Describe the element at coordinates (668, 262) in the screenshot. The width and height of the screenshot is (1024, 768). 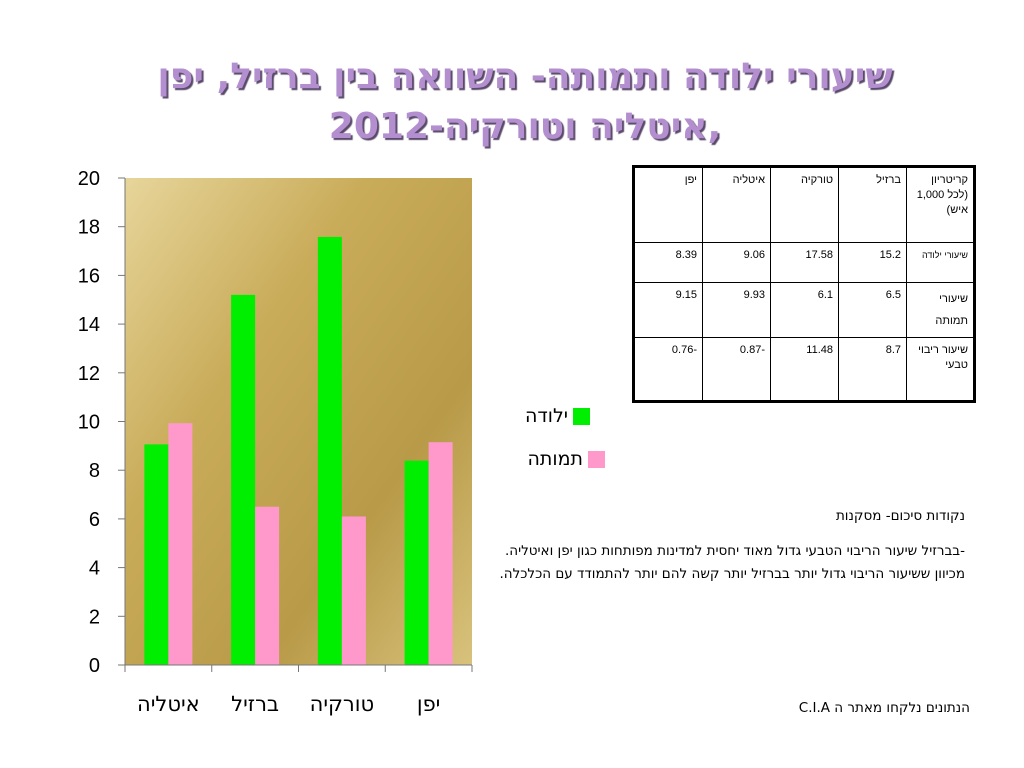
I see `table-cell: 8.39` at that location.